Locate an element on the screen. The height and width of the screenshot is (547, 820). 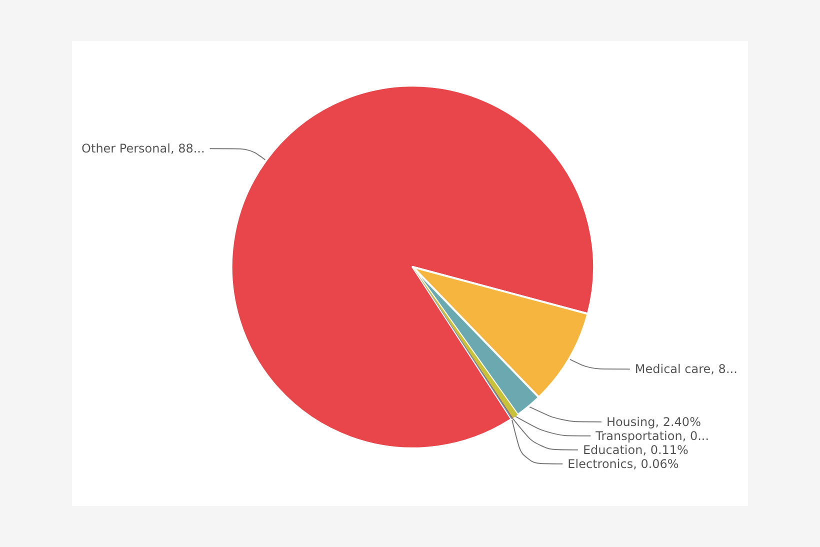
slice-label: Housing, 2.40% is located at coordinates (653, 421).